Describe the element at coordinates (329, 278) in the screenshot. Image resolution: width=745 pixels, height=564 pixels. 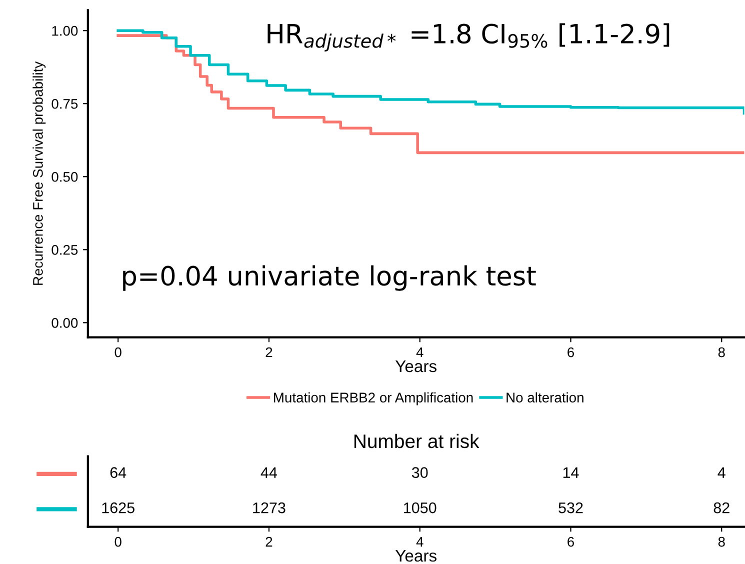
I see `annotation: p=0.04 univariate log-rank test` at that location.